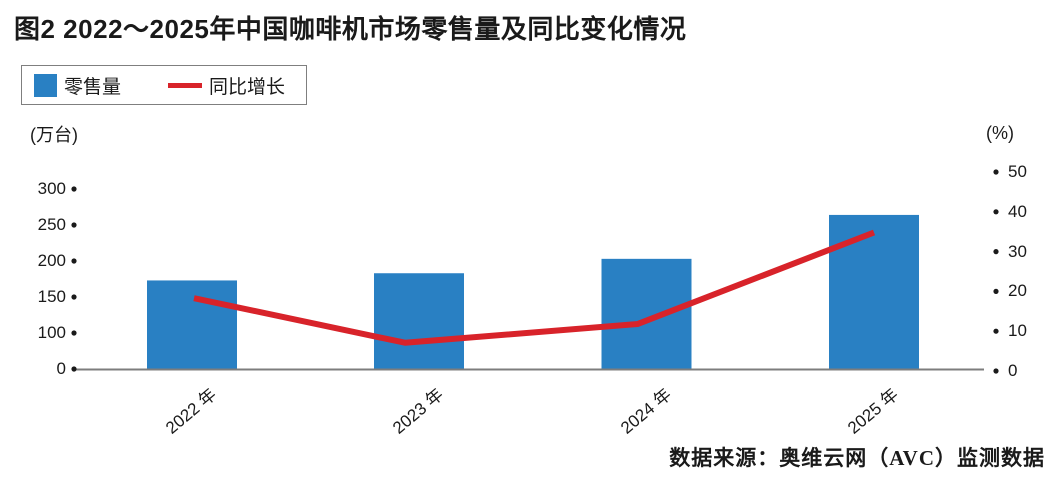 The image size is (1056, 489). Describe the element at coordinates (185, 85) in the screenshot. I see `legend-line-swatch-icon` at that location.